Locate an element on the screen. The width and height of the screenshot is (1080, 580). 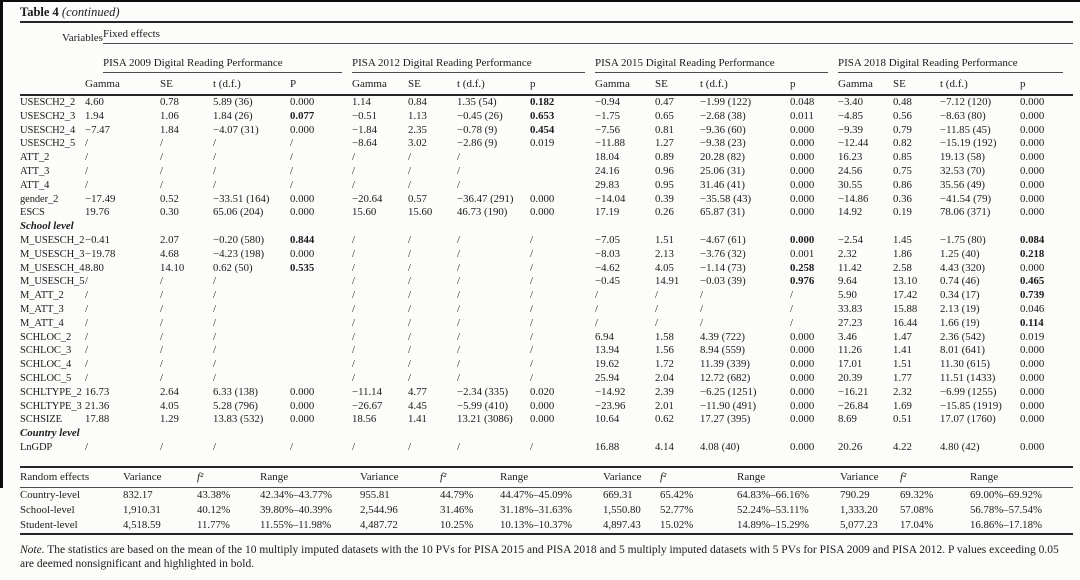
table-cell: 44.47%–45.09% is located at coordinates (536, 494).